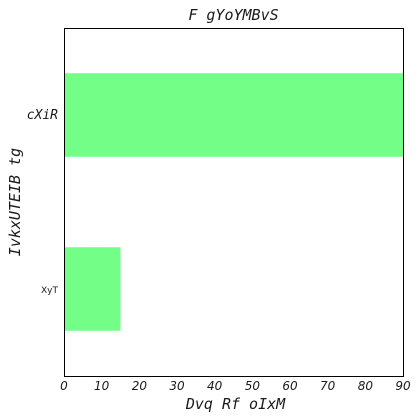  Describe the element at coordinates (49, 291) in the screenshot. I see `y-tick-label: XyT` at that location.